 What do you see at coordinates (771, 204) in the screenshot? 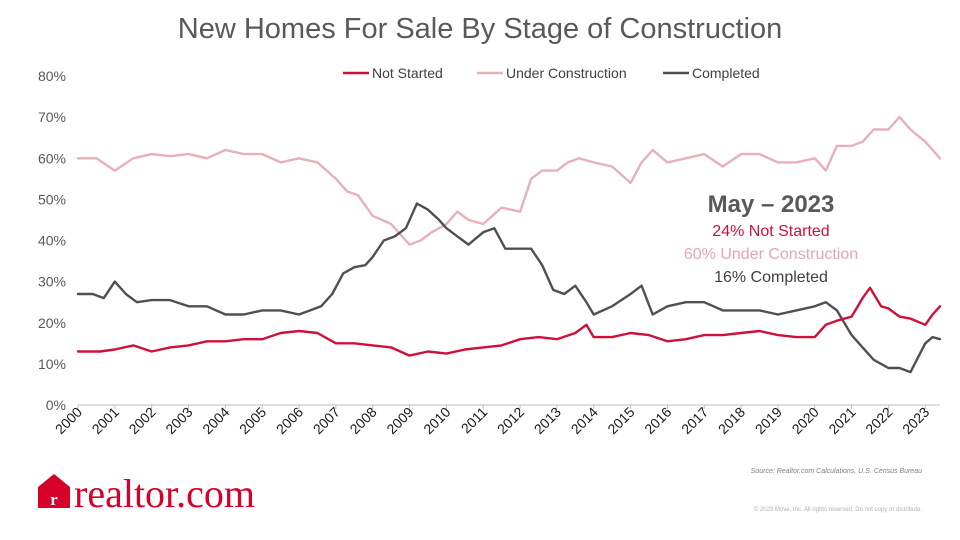
I see `annotation-heading: May – 2023` at bounding box center [771, 204].